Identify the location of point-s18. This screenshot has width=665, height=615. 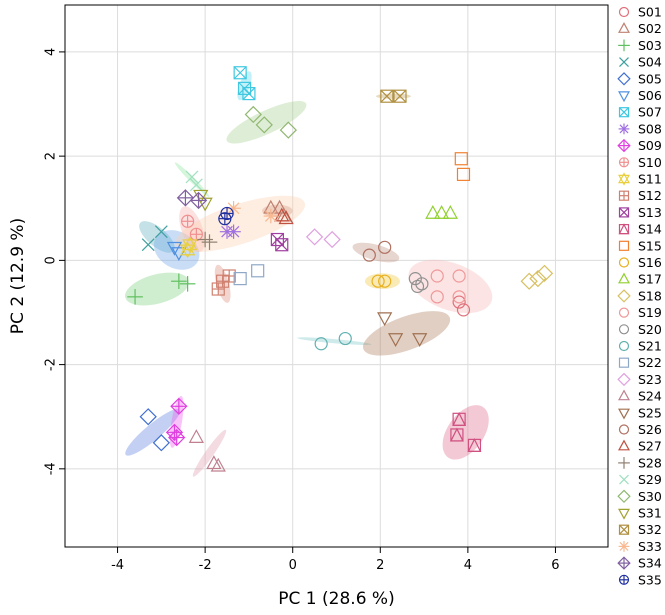
(529, 281).